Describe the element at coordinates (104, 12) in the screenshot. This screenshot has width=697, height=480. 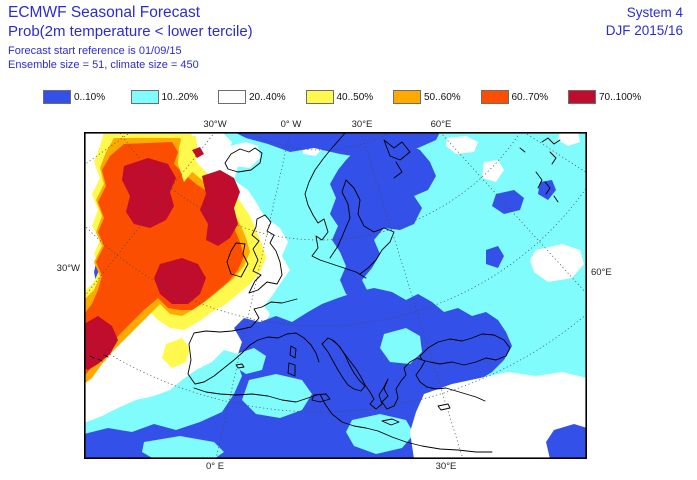
I see `page-title: ECMWF Seasonal Forecast` at that location.